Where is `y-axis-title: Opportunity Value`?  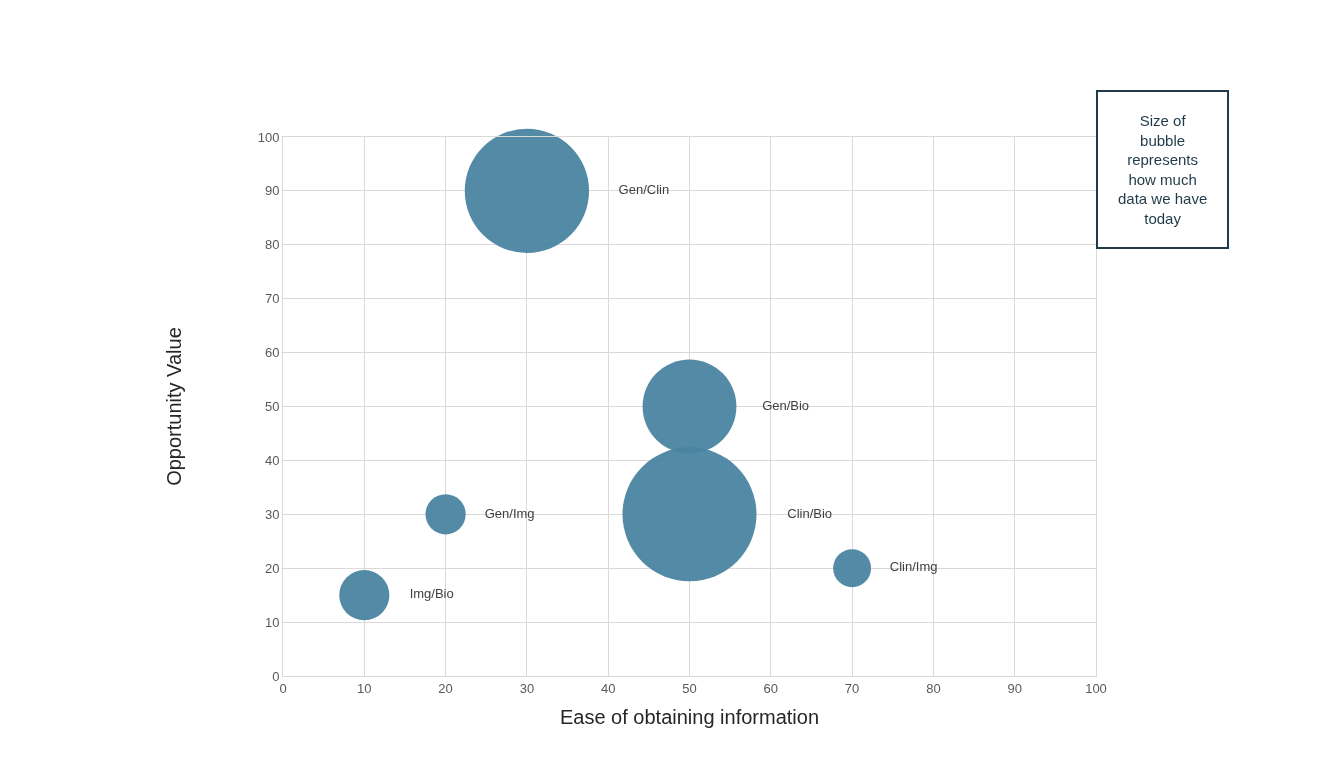
y-axis-title: Opportunity Value is located at coordinates (174, 406).